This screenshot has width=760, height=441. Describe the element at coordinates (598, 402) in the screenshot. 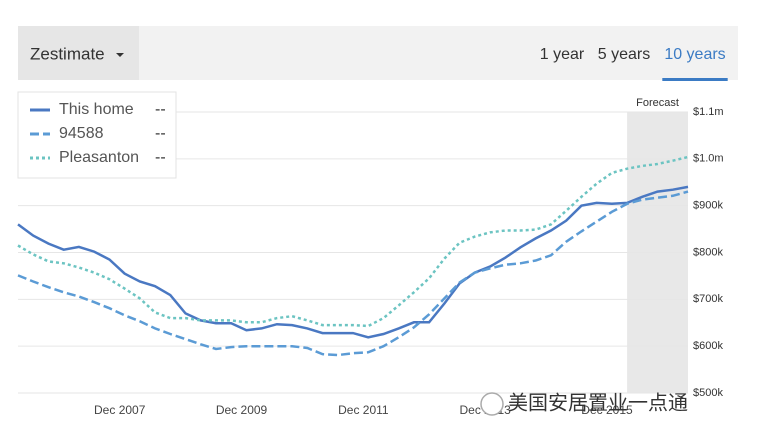

I see `watermark-text: 美国安居置业一点通` at that location.